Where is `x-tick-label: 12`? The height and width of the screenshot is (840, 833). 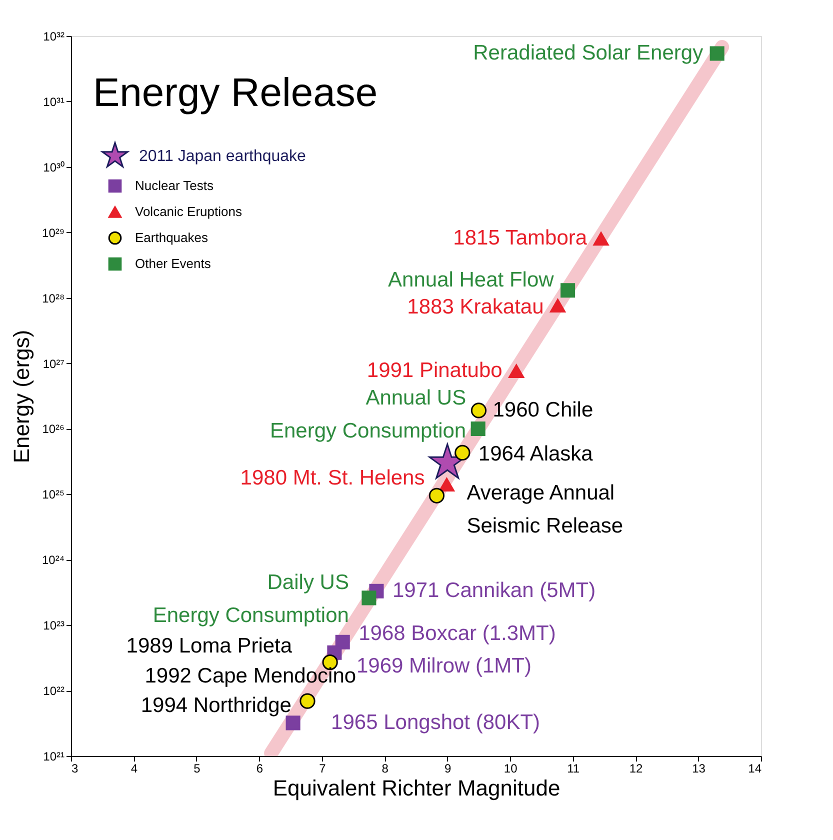
x-tick-label: 12 is located at coordinates (636, 769).